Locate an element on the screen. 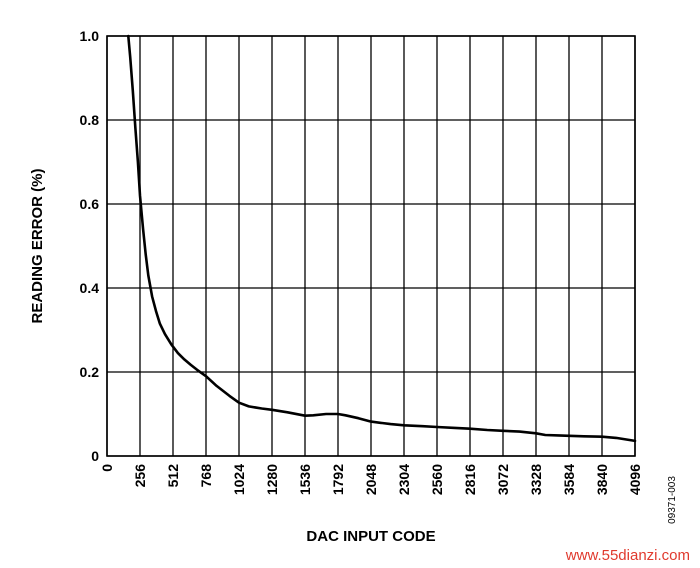  y-tick-label: 1.0 is located at coordinates (90, 36).